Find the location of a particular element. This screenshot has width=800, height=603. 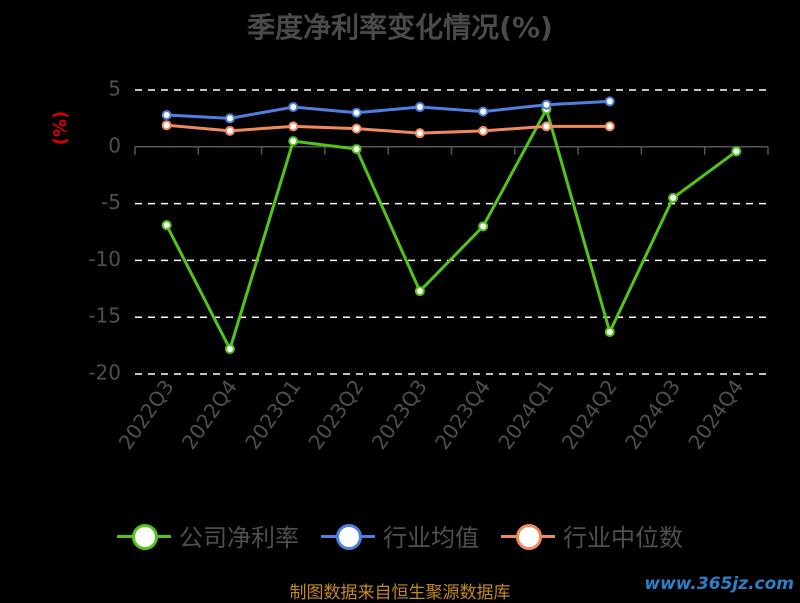

legend-label: 行业均值 is located at coordinates (431, 538).